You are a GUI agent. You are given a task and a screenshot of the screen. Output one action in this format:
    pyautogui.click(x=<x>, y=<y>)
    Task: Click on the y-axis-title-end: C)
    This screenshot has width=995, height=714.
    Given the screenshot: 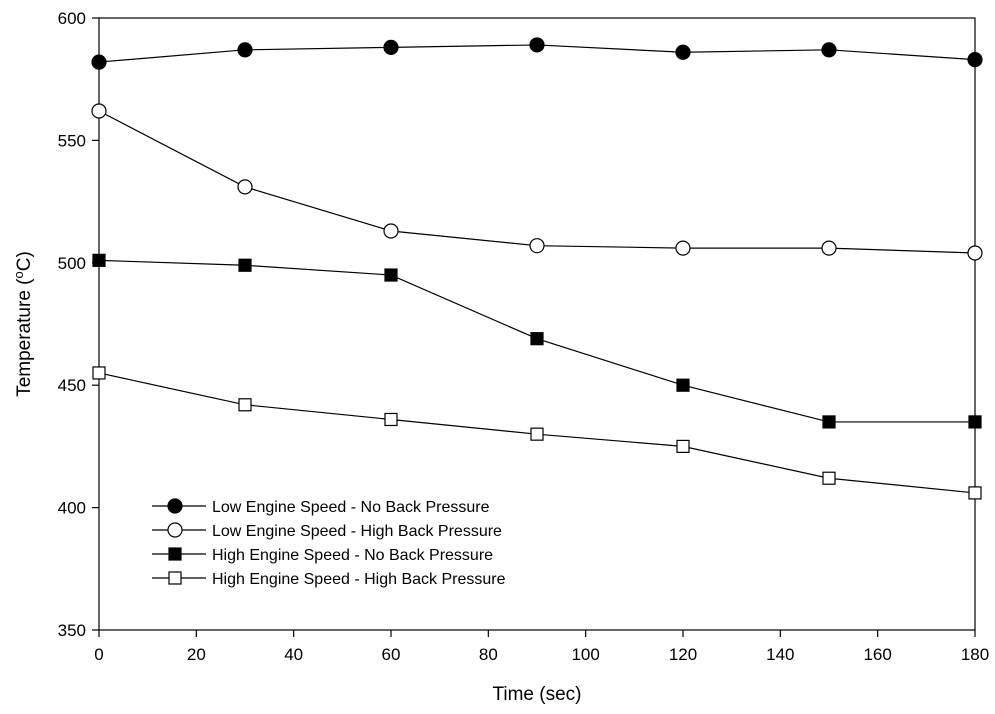 What is the action you would take?
    pyautogui.click(x=24, y=261)
    